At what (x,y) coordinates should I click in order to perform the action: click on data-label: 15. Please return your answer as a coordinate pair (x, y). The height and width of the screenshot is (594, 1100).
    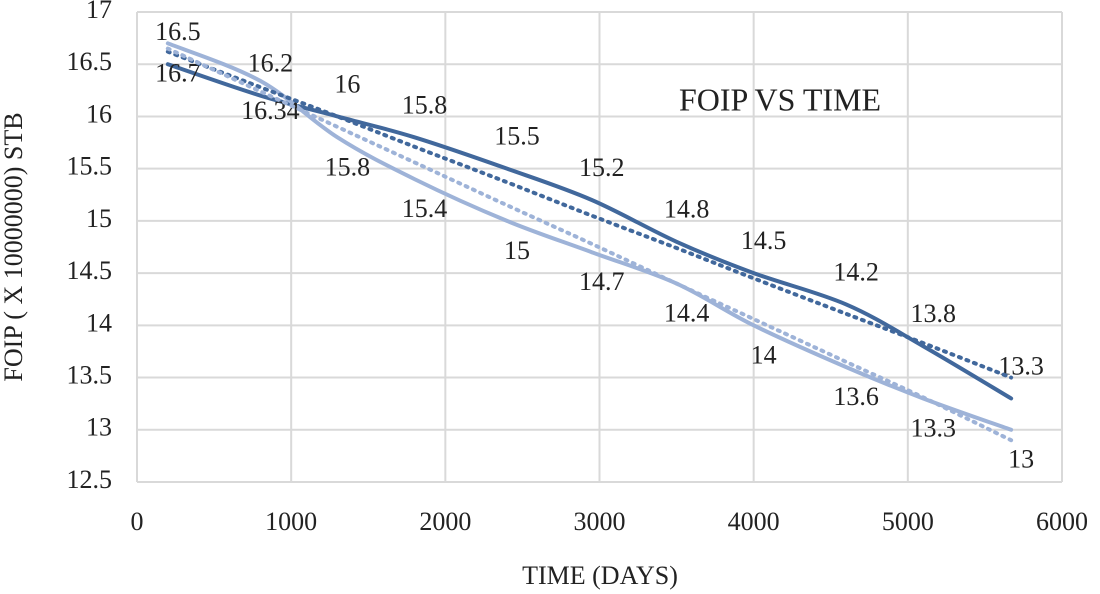
    Looking at the image, I should click on (517, 250).